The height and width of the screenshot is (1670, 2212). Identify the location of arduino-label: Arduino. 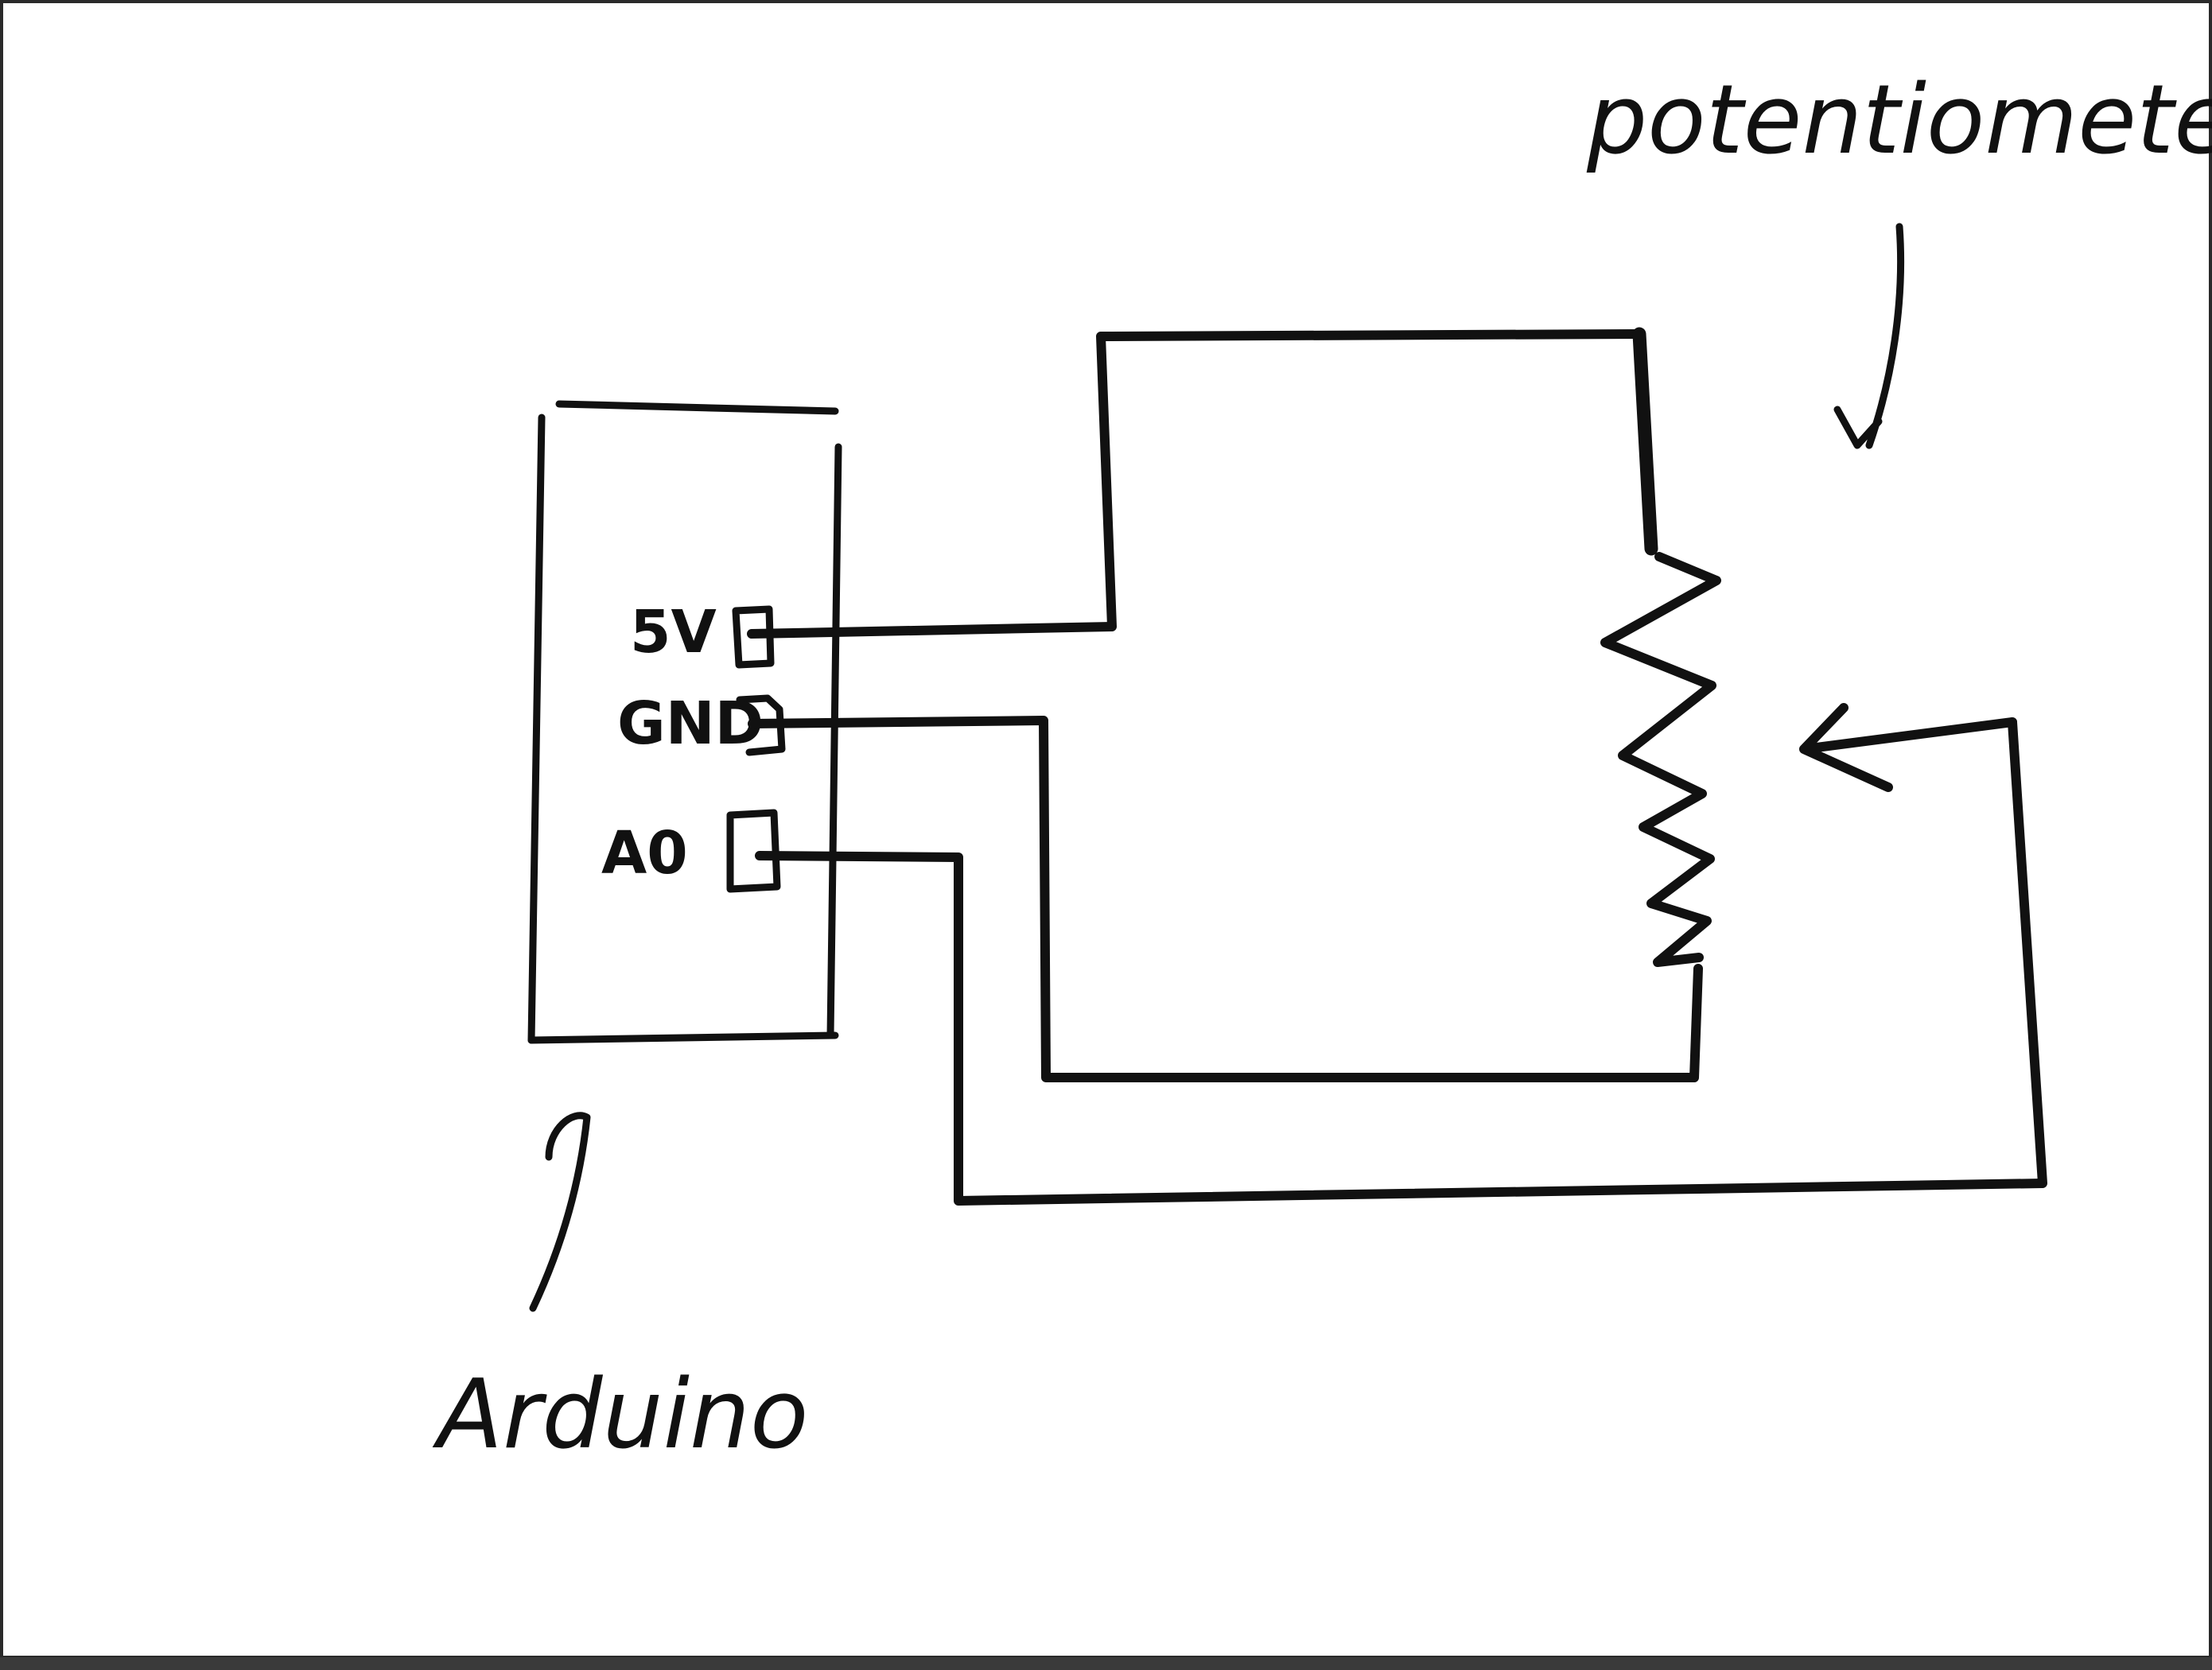
(620, 1415).